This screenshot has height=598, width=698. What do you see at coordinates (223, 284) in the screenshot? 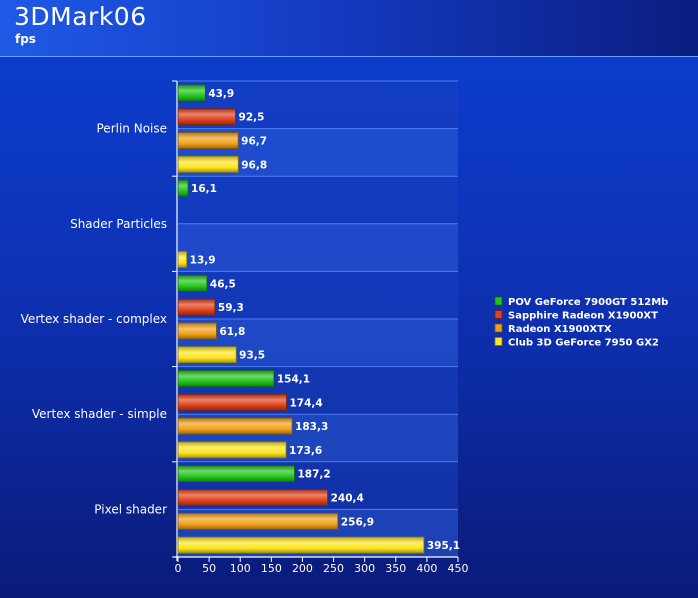
I see `data-label: 46,5` at bounding box center [223, 284].